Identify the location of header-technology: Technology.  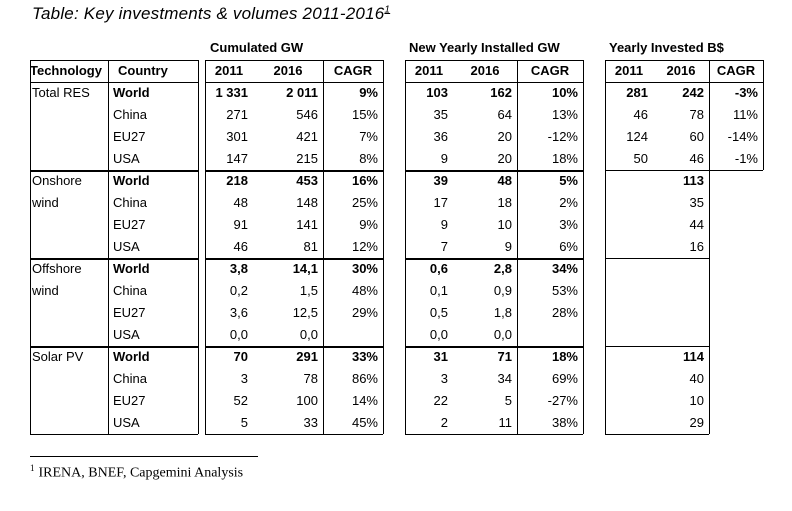
(66, 70).